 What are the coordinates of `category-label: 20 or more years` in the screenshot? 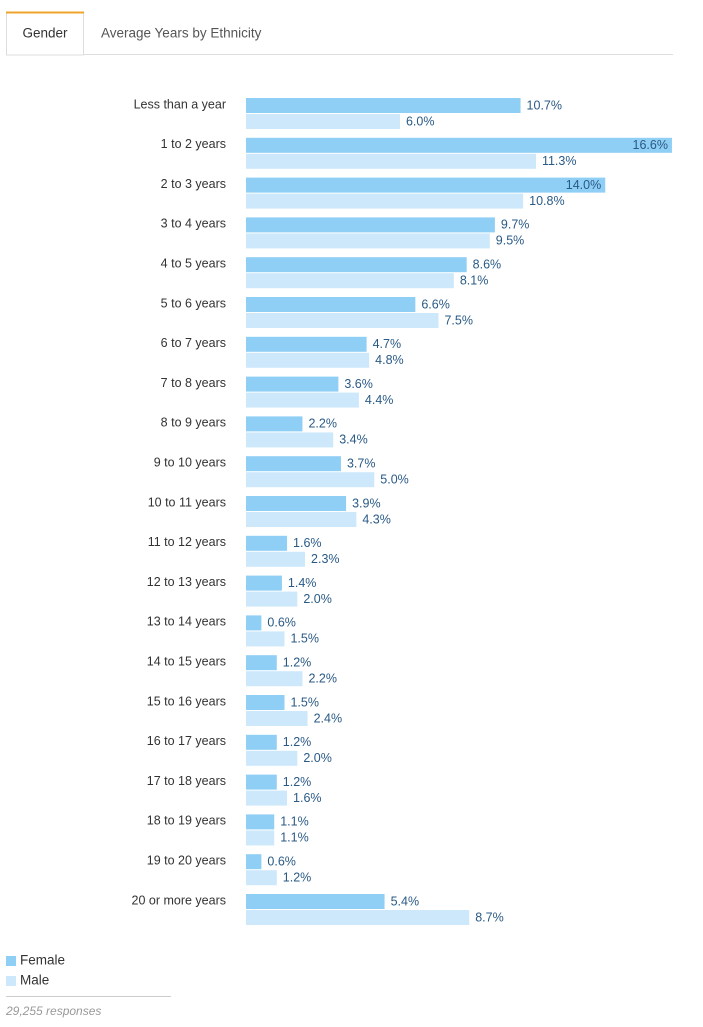 It's located at (179, 900).